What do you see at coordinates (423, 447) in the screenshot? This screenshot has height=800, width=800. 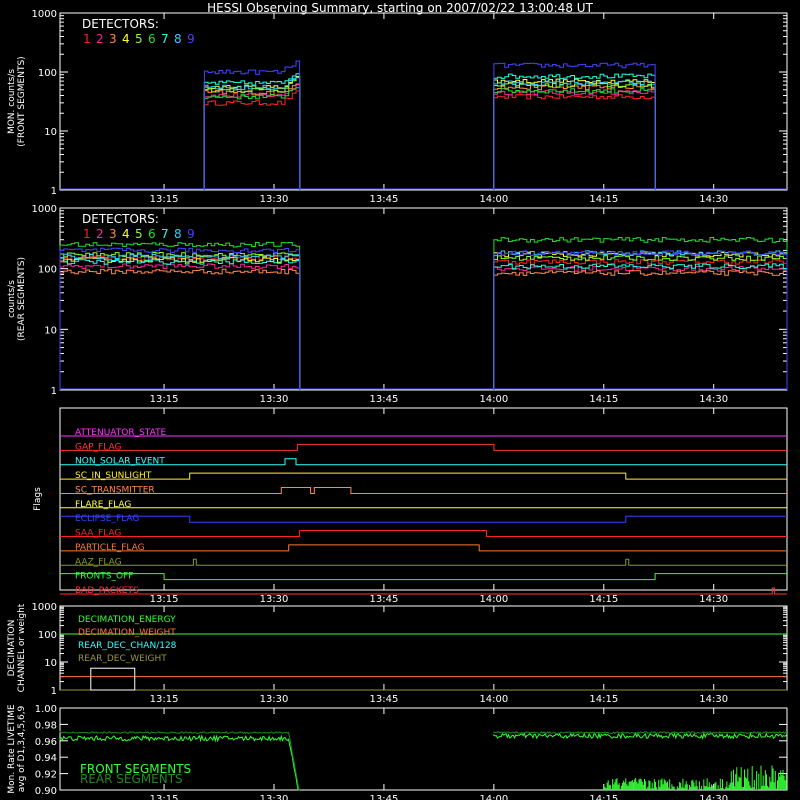 I see `flag-line-gap-flag` at bounding box center [423, 447].